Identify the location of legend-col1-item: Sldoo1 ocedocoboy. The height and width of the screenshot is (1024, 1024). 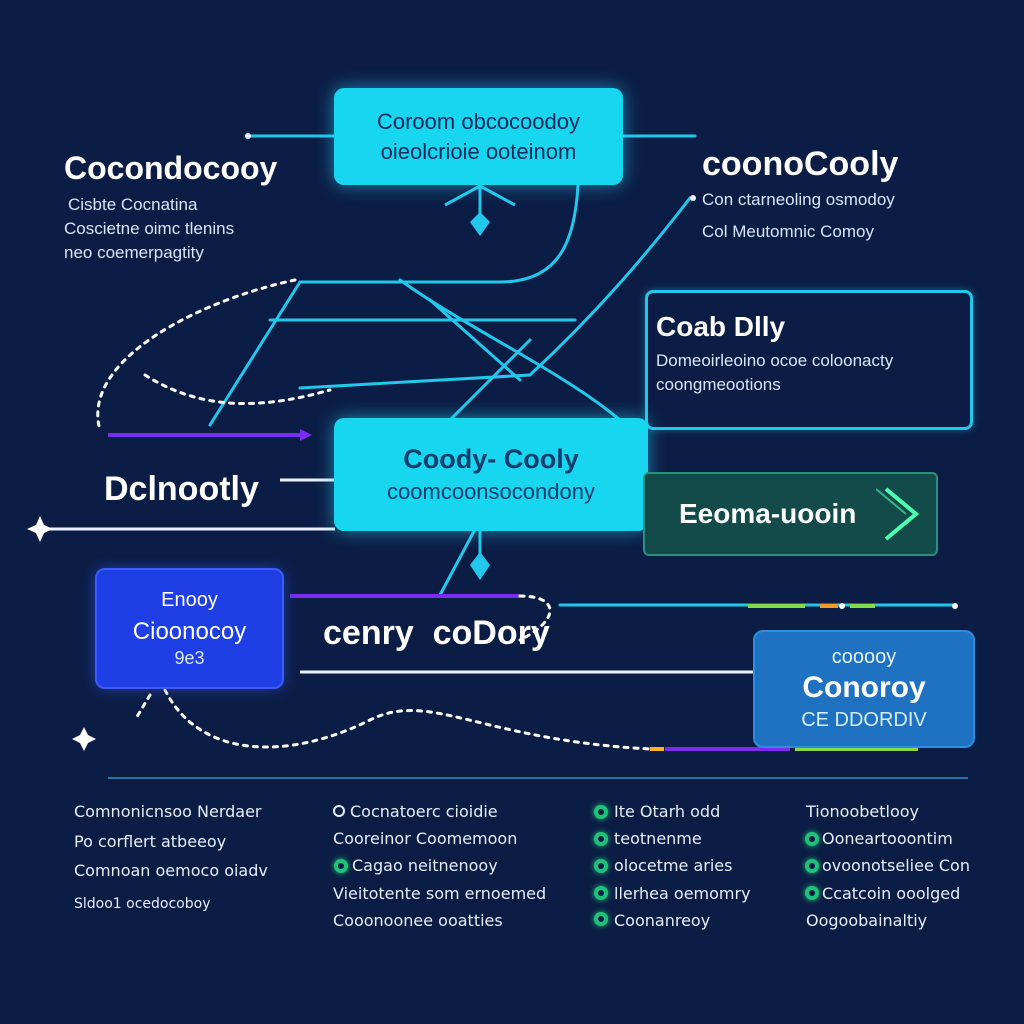
(142, 904).